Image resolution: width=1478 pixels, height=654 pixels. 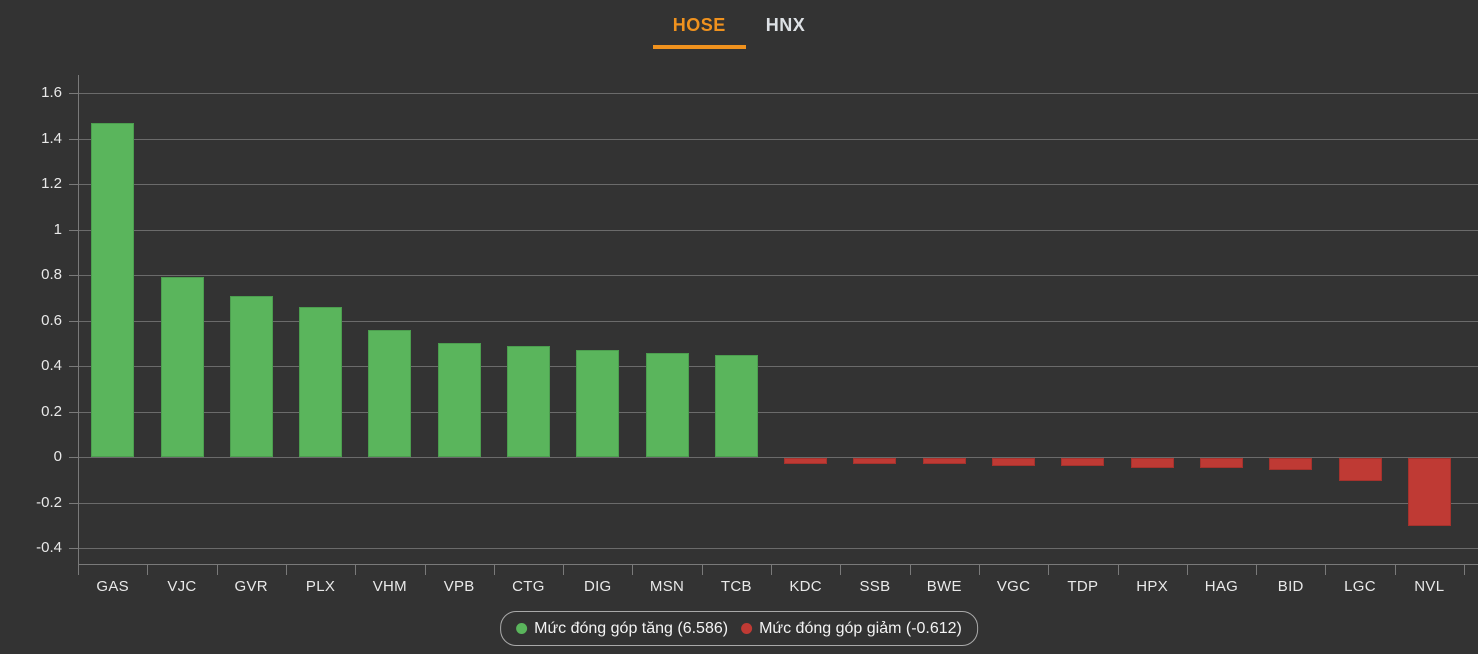 I want to click on y-axis-tick-label: 1.6, so click(x=51, y=93).